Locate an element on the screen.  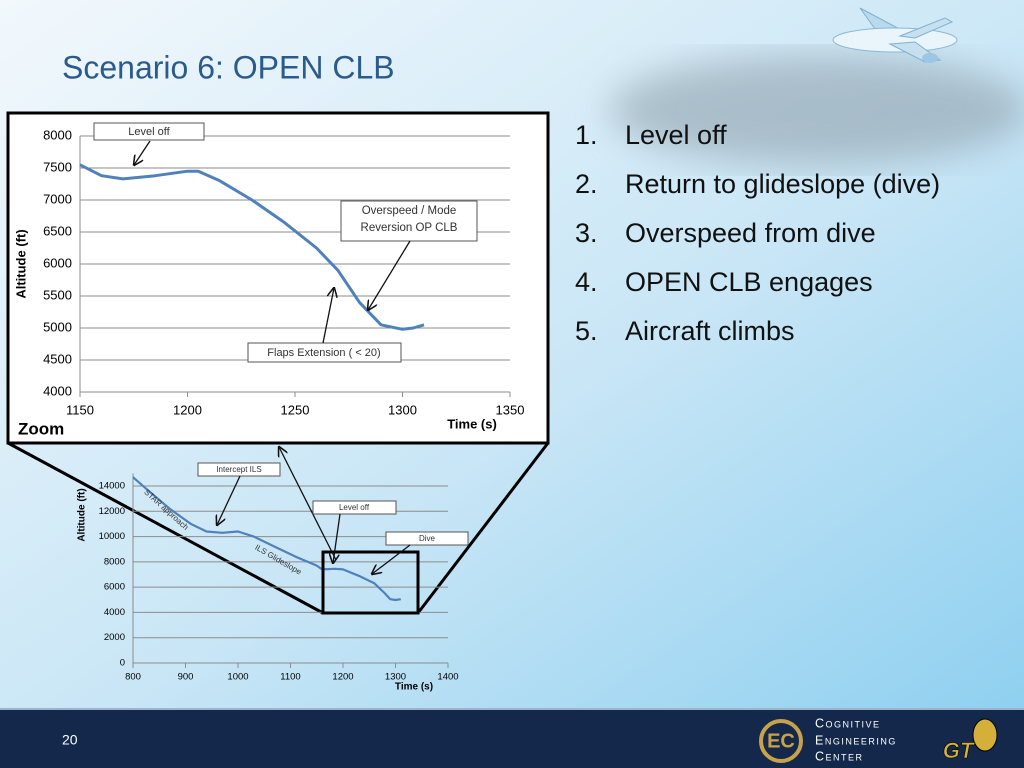
y-tick-label: 14000 is located at coordinates (112, 486).